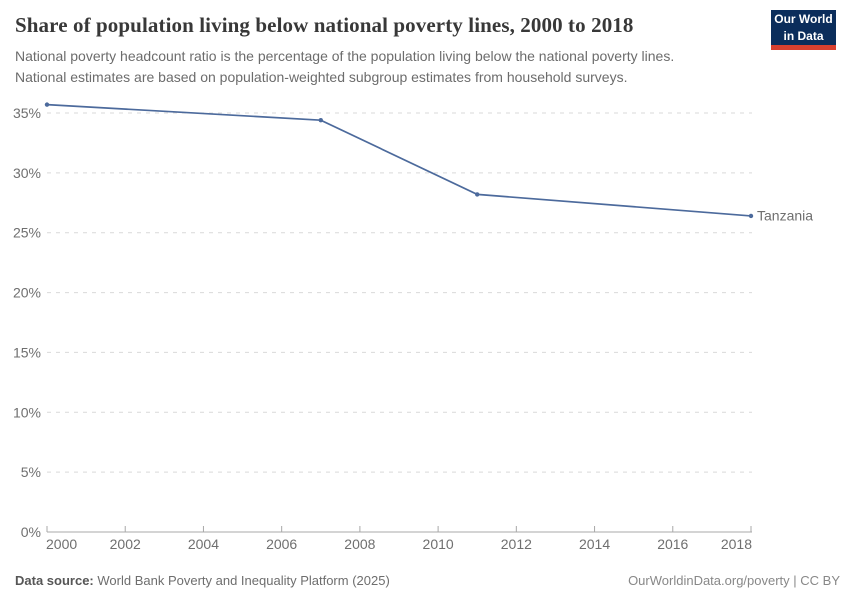 The image size is (850, 600). I want to click on y-axis-tick-label: 15%, so click(27, 352).